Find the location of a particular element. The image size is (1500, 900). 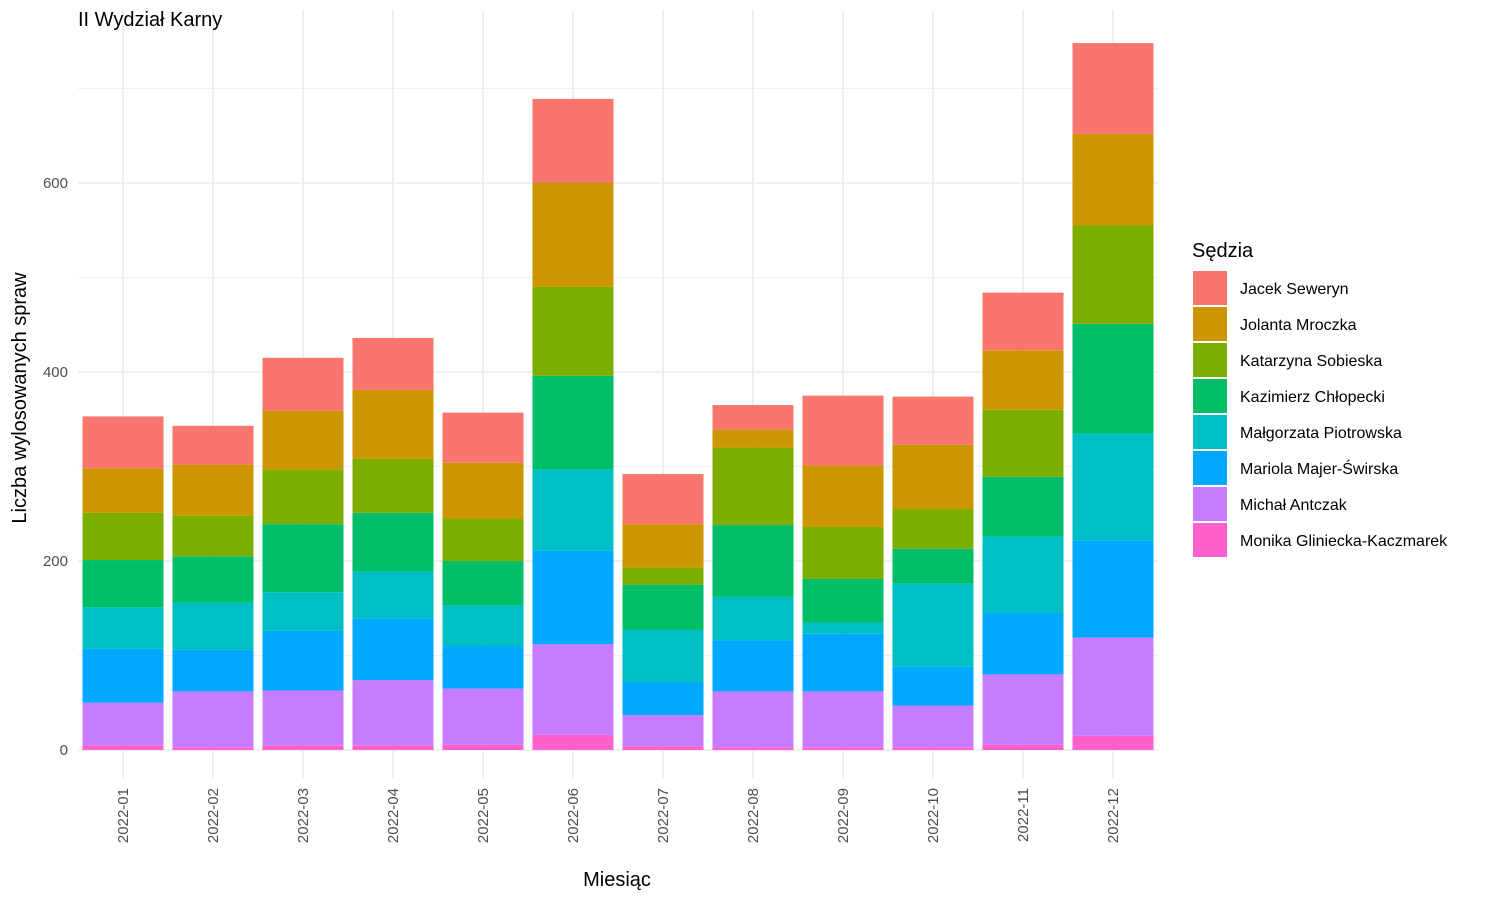

x-tick-label: 2022-06 is located at coordinates (573, 815).